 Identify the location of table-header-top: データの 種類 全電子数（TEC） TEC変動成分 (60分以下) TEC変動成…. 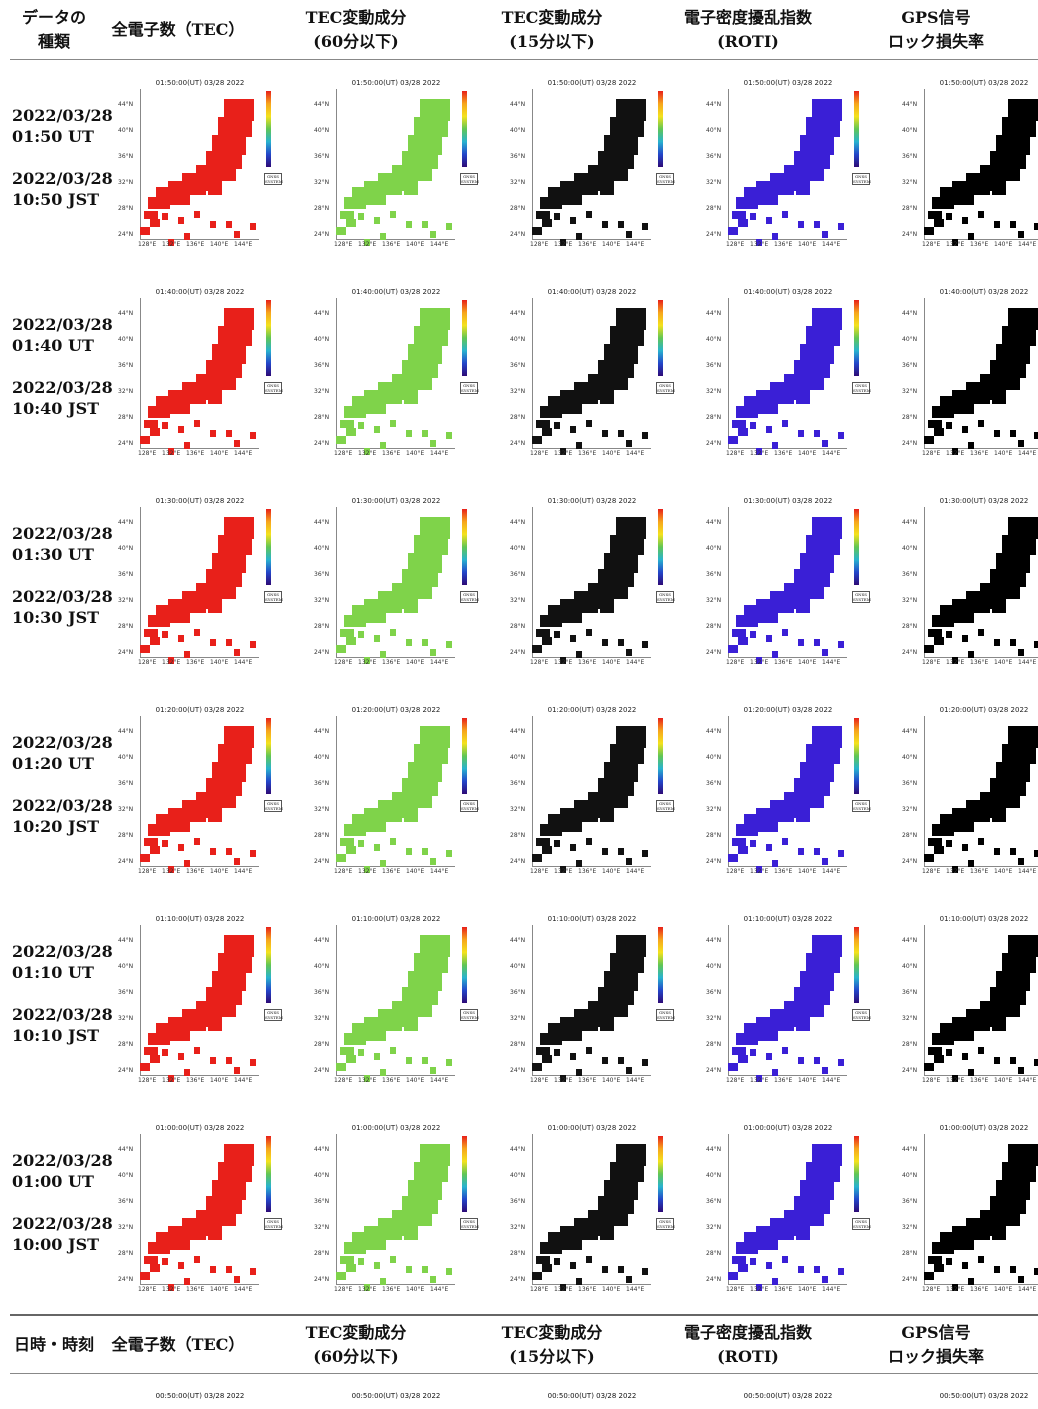
(524, 30).